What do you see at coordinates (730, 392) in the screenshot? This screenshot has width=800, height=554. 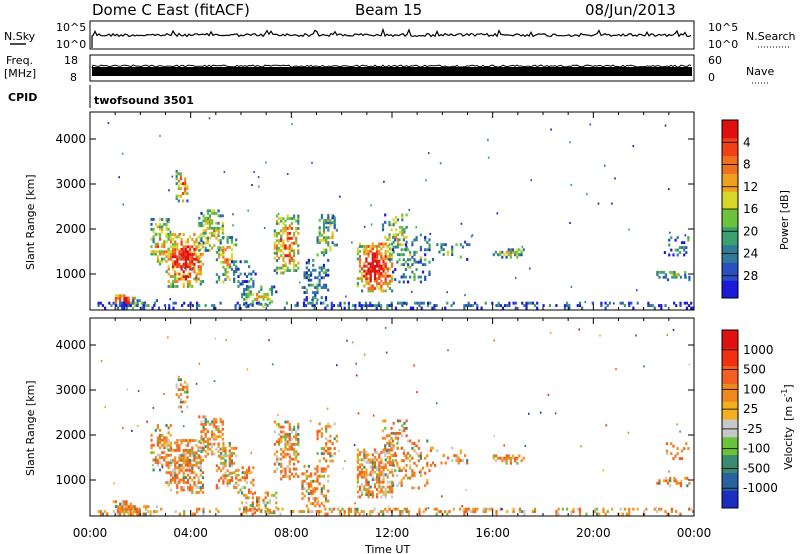 I see `colorbar-swatch` at bounding box center [730, 392].